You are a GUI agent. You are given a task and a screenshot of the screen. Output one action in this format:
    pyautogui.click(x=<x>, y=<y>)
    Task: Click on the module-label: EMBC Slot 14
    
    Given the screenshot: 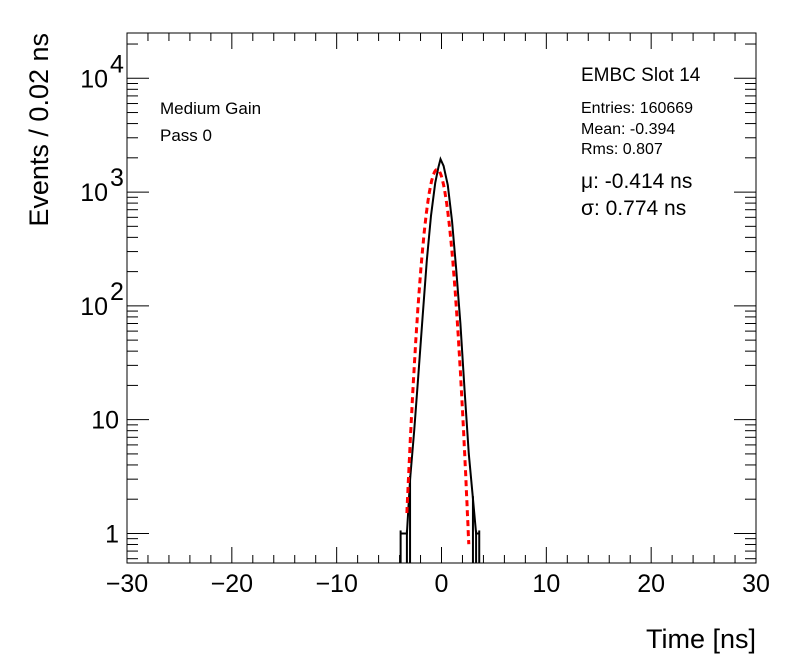 What is the action you would take?
    pyautogui.click(x=641, y=75)
    